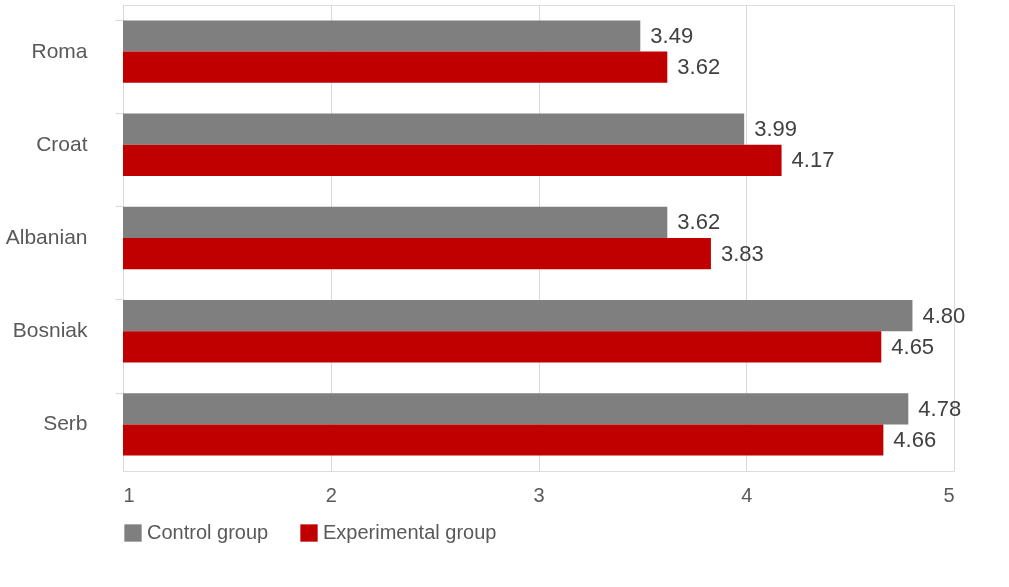  I want to click on x-tick-label: 1, so click(129, 494).